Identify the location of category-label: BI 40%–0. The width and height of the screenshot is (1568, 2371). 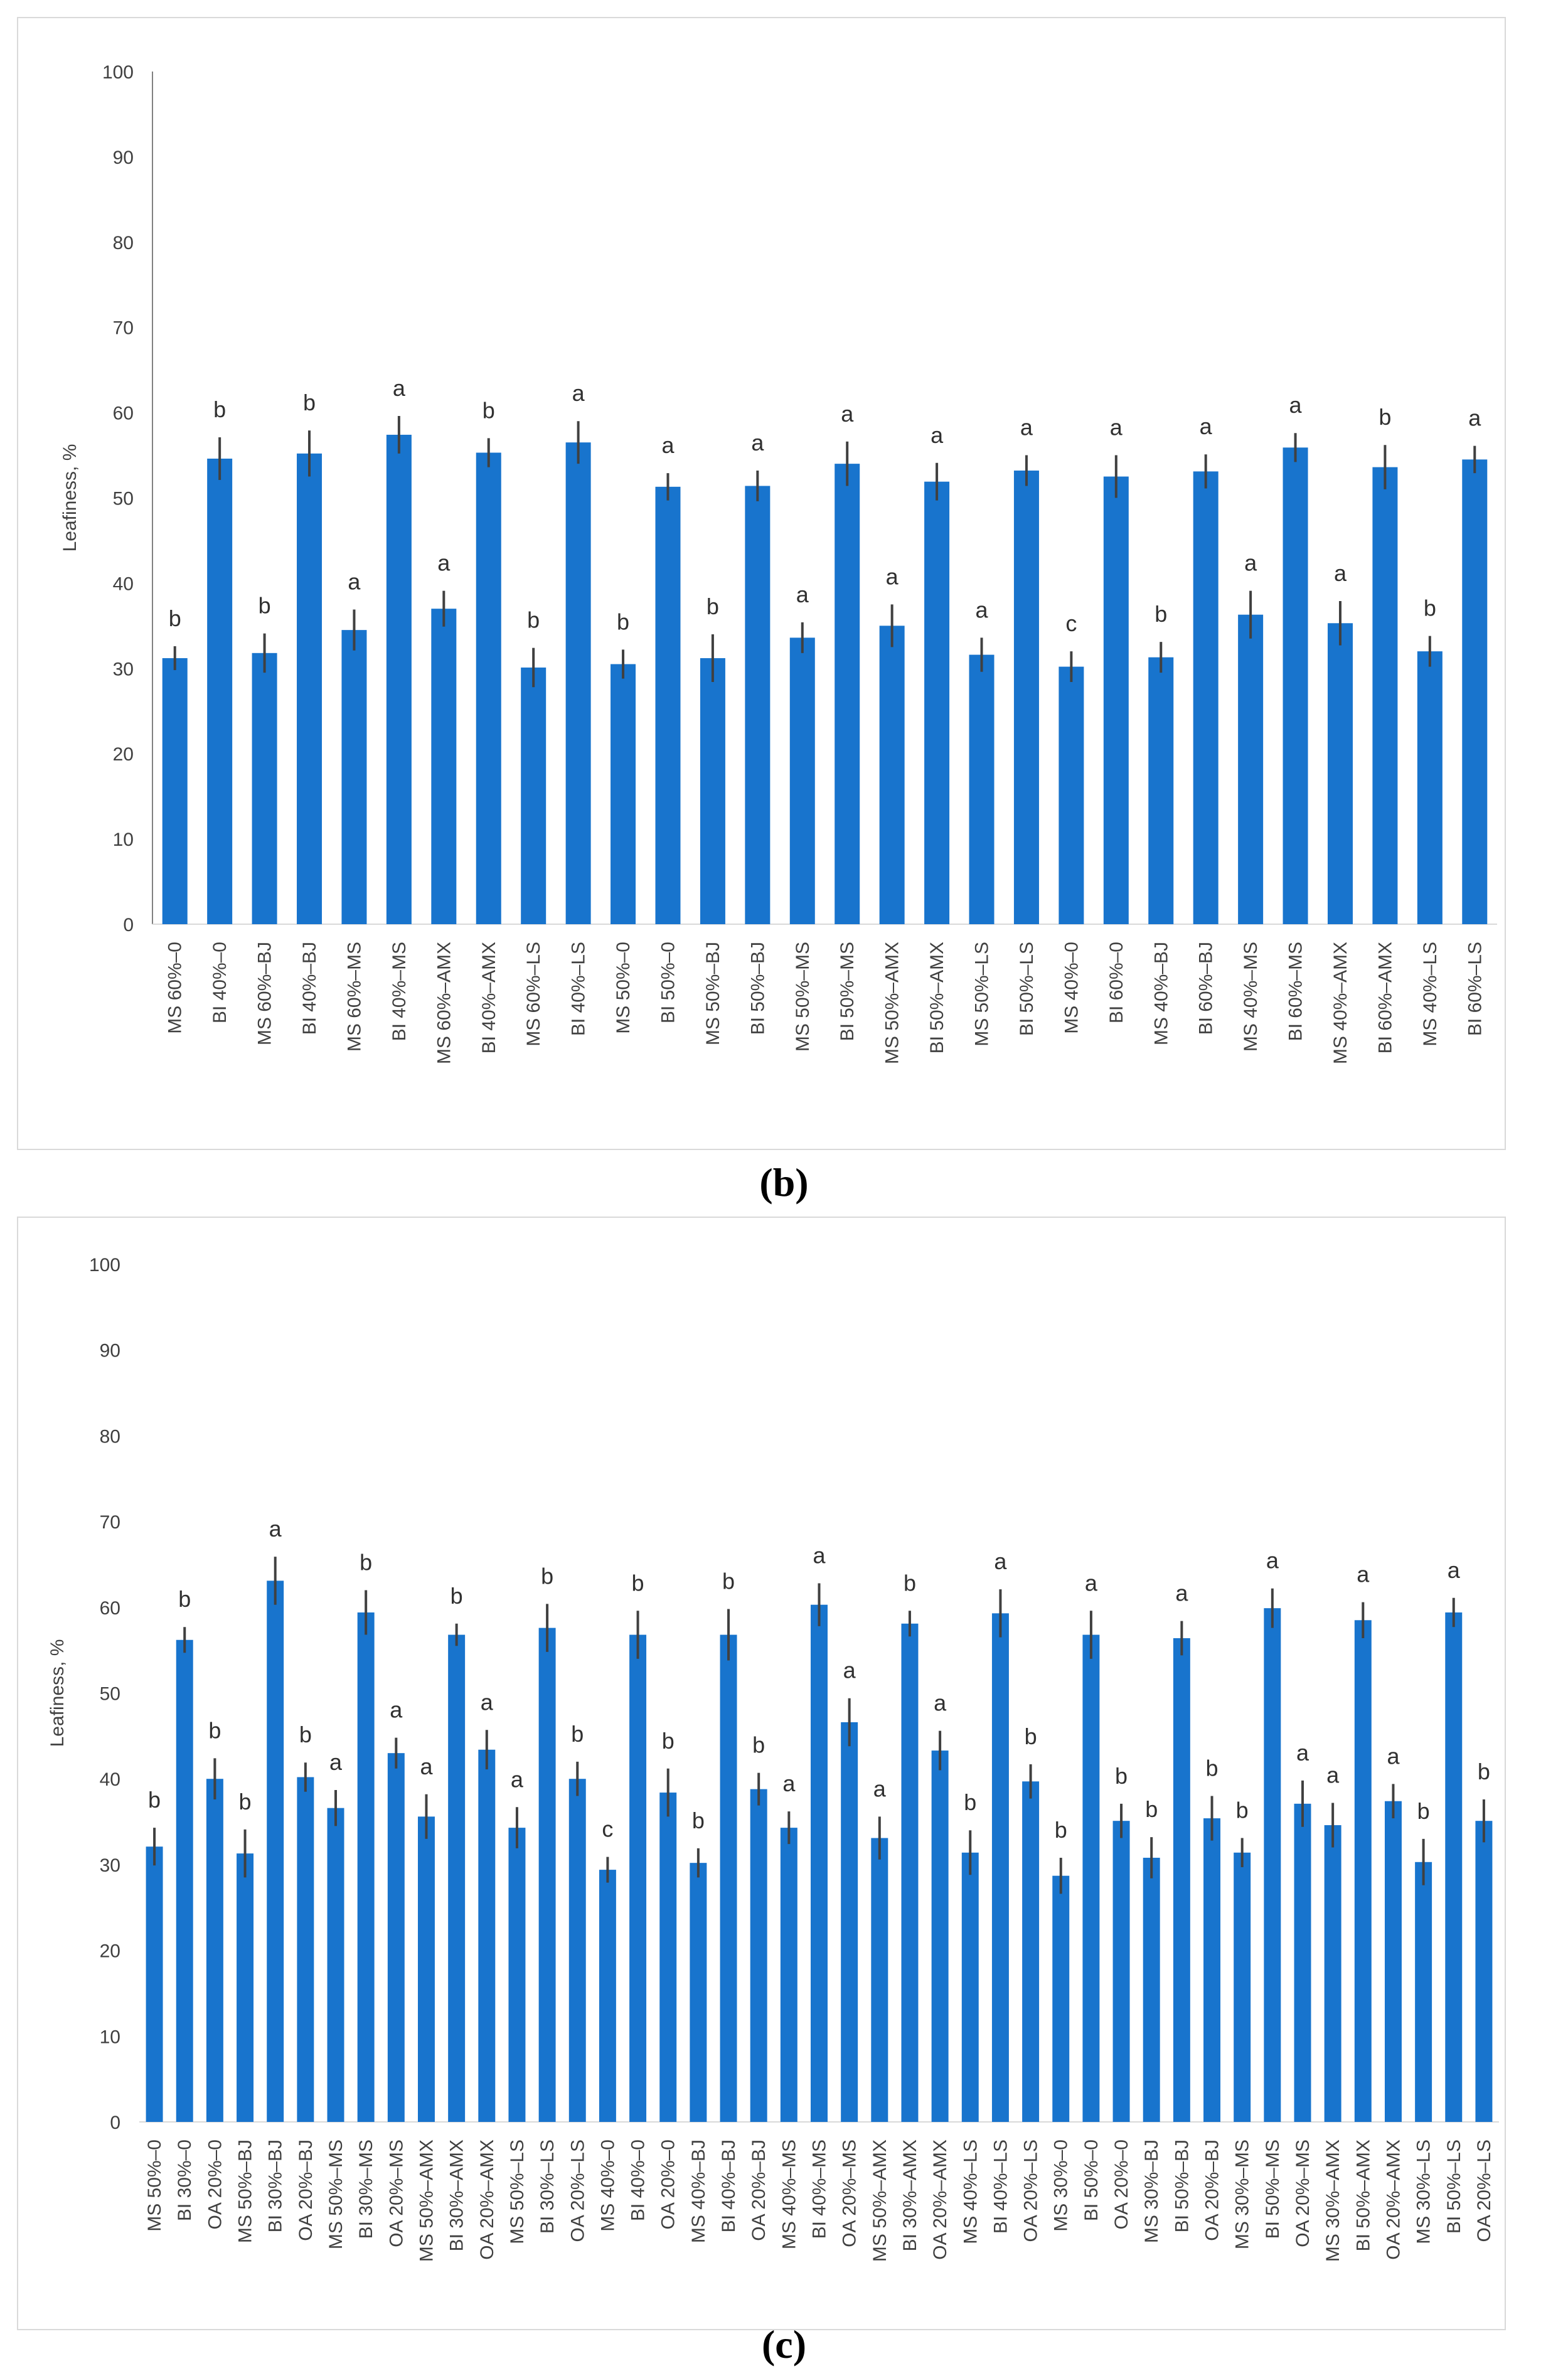
(638, 2180).